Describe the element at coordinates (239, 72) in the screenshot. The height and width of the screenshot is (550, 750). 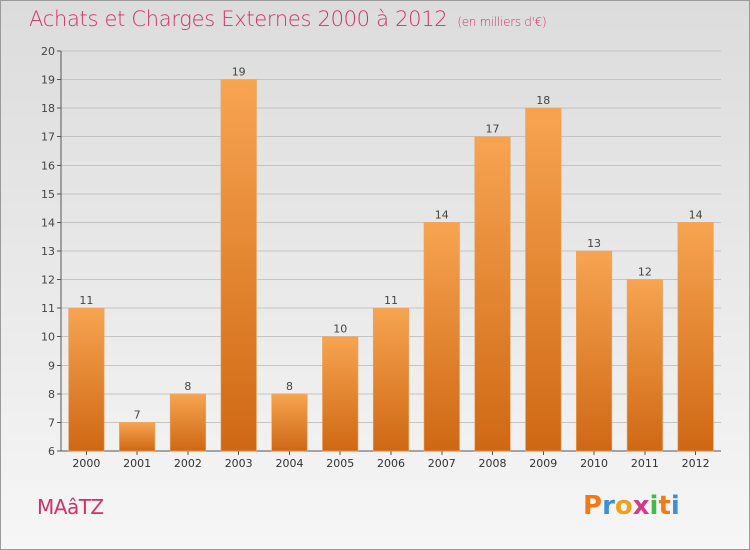
I see `data-label: 19` at that location.